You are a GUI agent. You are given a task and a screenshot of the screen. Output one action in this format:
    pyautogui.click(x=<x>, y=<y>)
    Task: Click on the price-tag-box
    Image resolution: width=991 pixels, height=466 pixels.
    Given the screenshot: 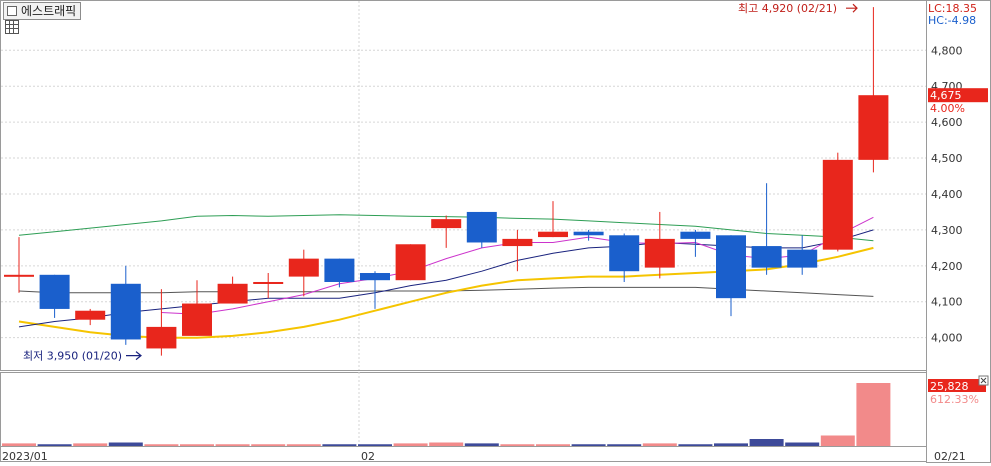 What is the action you would take?
    pyautogui.click(x=958, y=95)
    